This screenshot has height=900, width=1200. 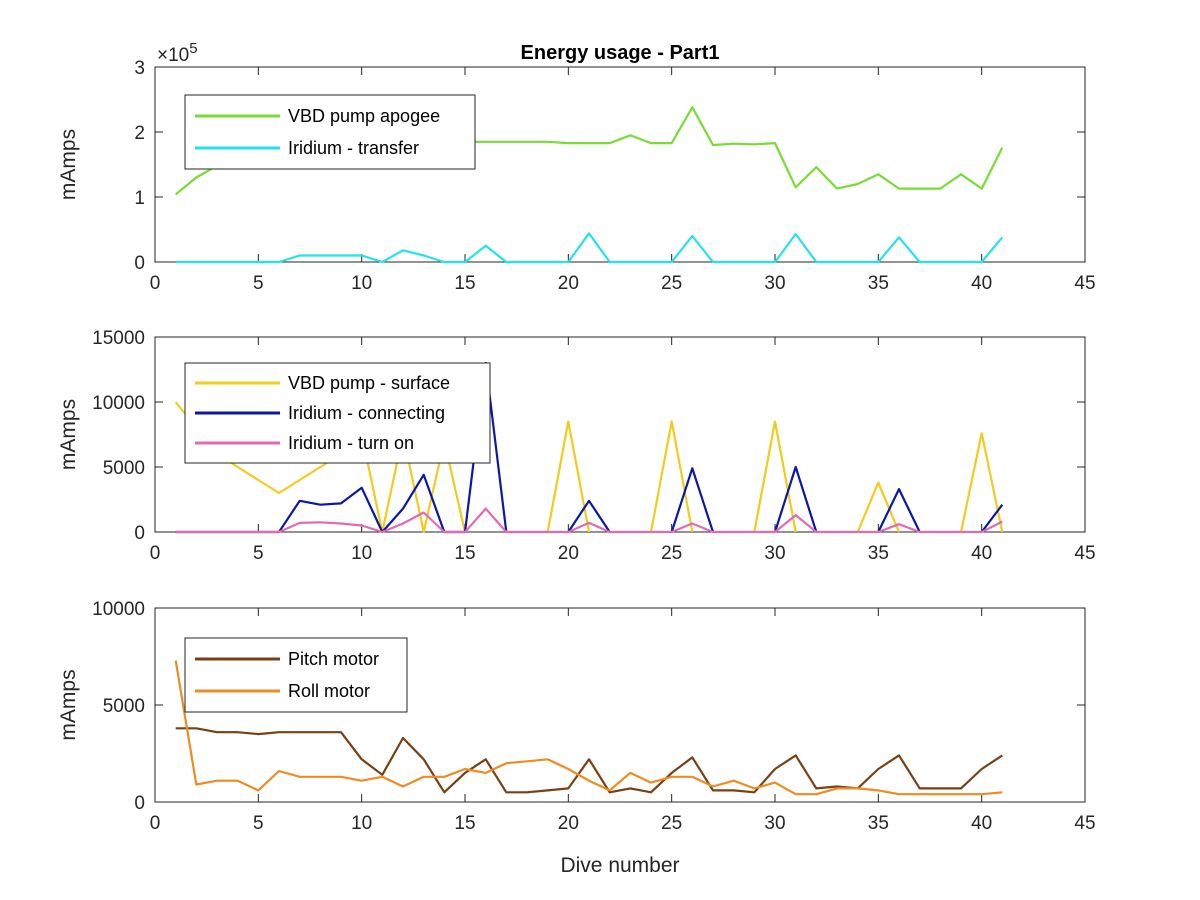 I want to click on series-pitch-motor, so click(x=589, y=760).